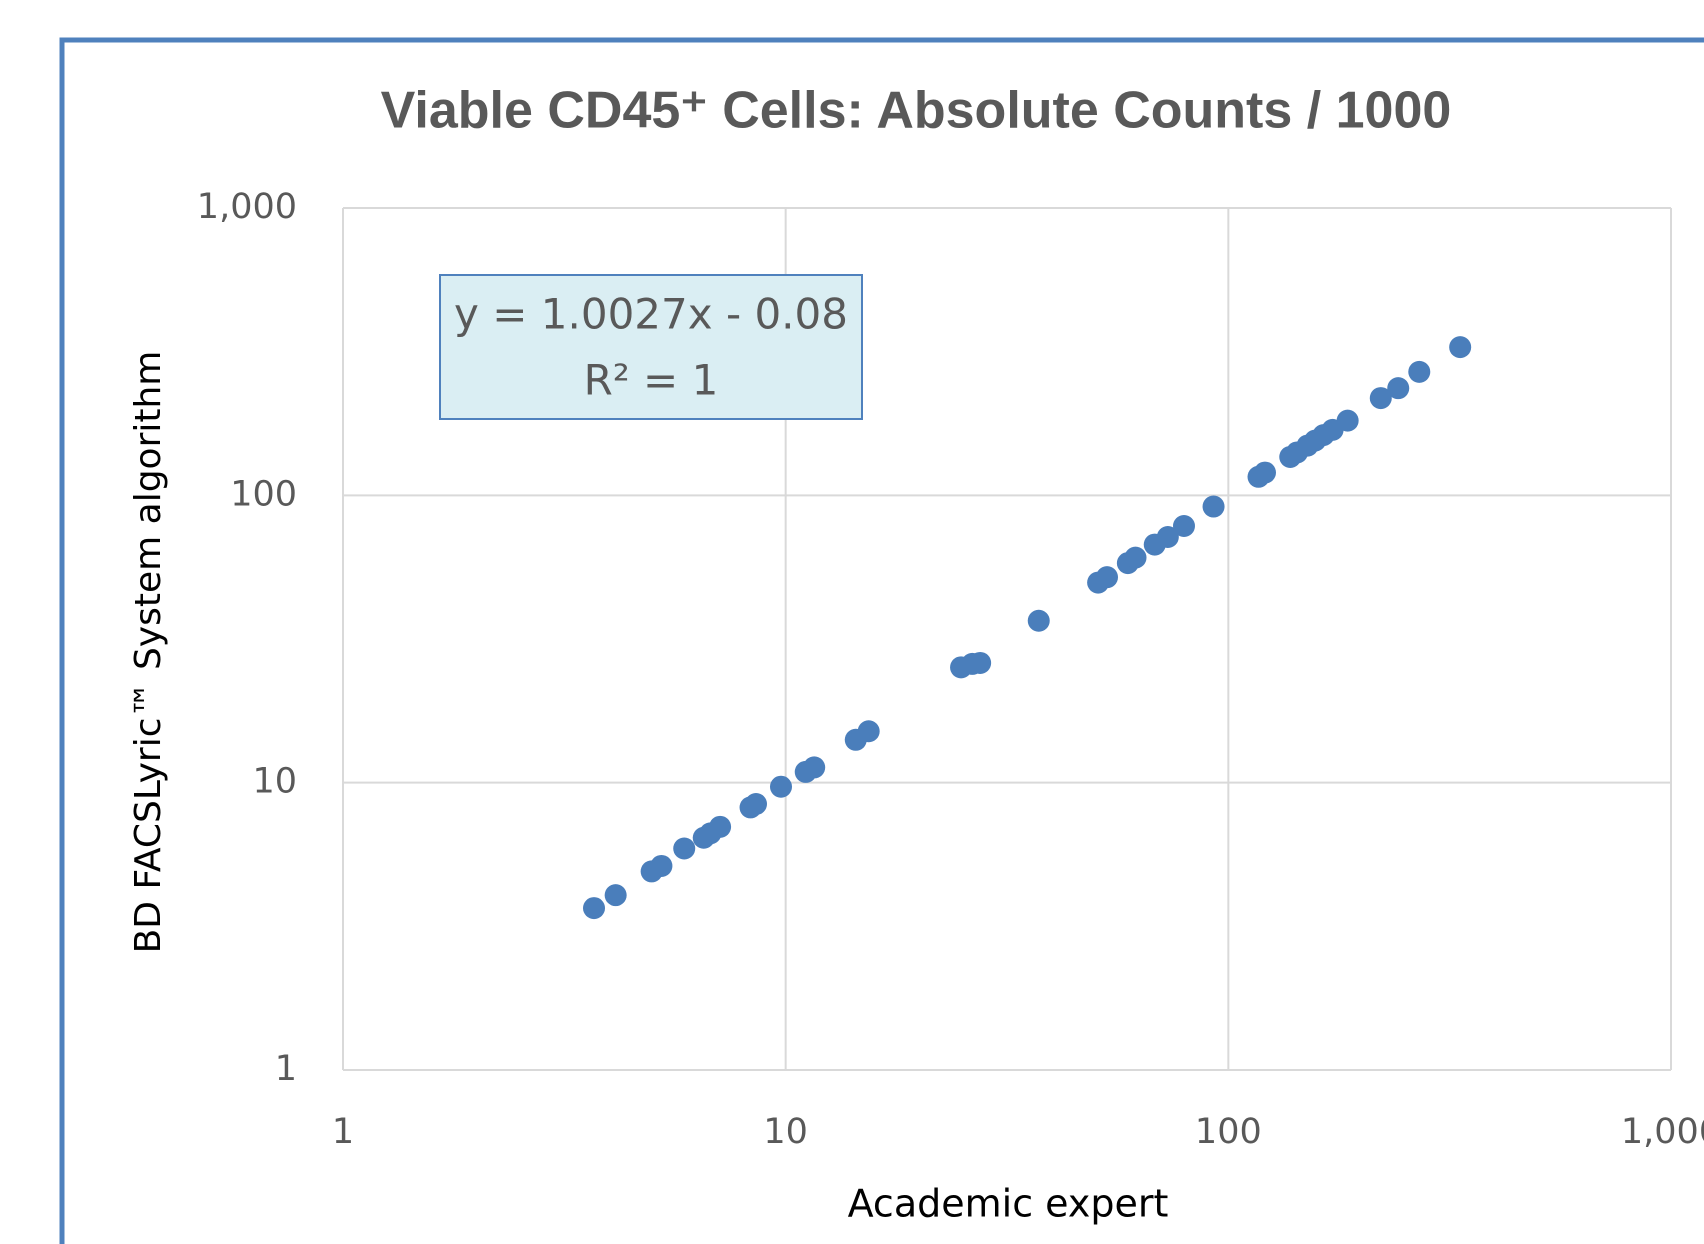 This screenshot has height=1244, width=1704. I want to click on x-axis-title: Academic expert, so click(1008, 1204).